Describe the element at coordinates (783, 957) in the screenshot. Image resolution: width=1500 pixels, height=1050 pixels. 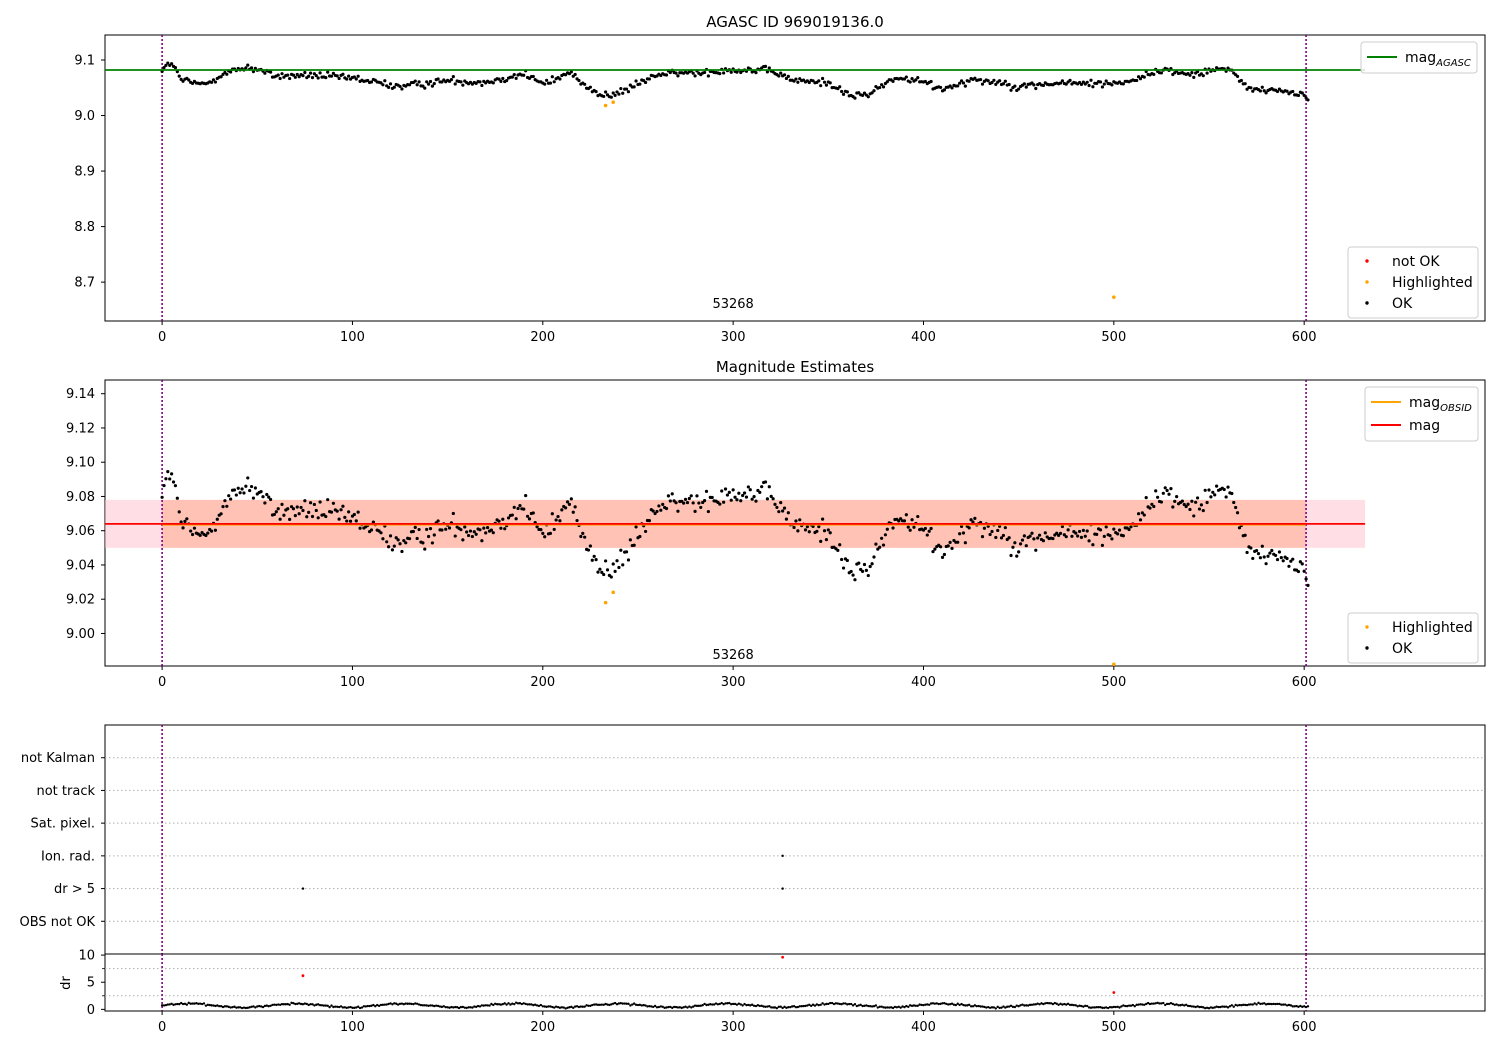
I see `dr-not-ok-point` at that location.